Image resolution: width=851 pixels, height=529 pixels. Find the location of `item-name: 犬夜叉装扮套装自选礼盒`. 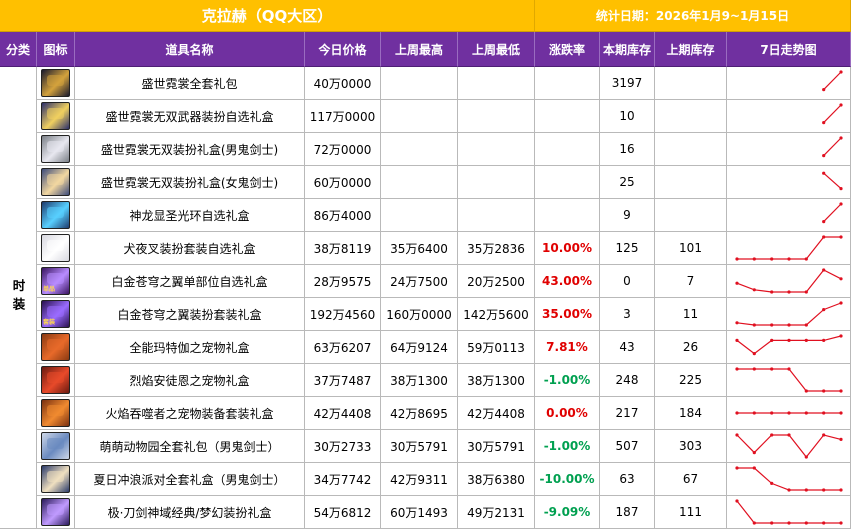

item-name: 犬夜叉装扮套装自选礼盒 is located at coordinates (190, 248).